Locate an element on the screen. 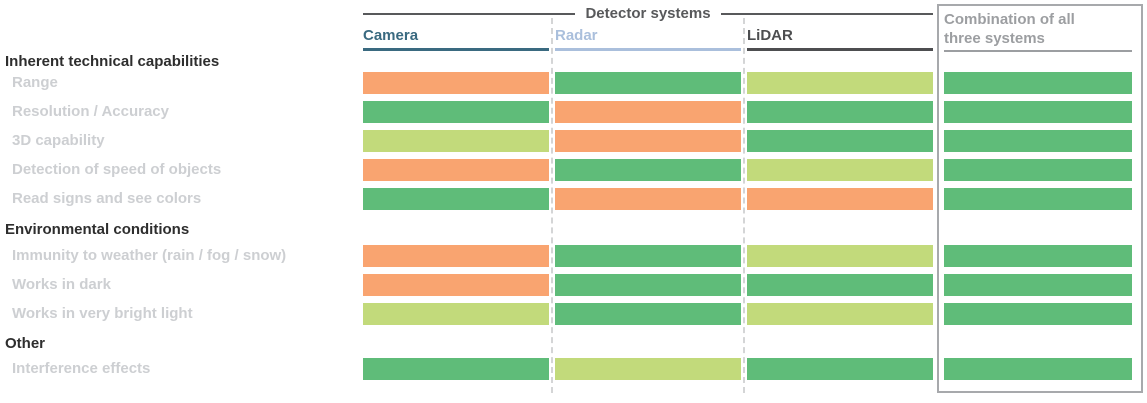 This screenshot has width=1147, height=403. section-title: Environmental conditions is located at coordinates (97, 229).